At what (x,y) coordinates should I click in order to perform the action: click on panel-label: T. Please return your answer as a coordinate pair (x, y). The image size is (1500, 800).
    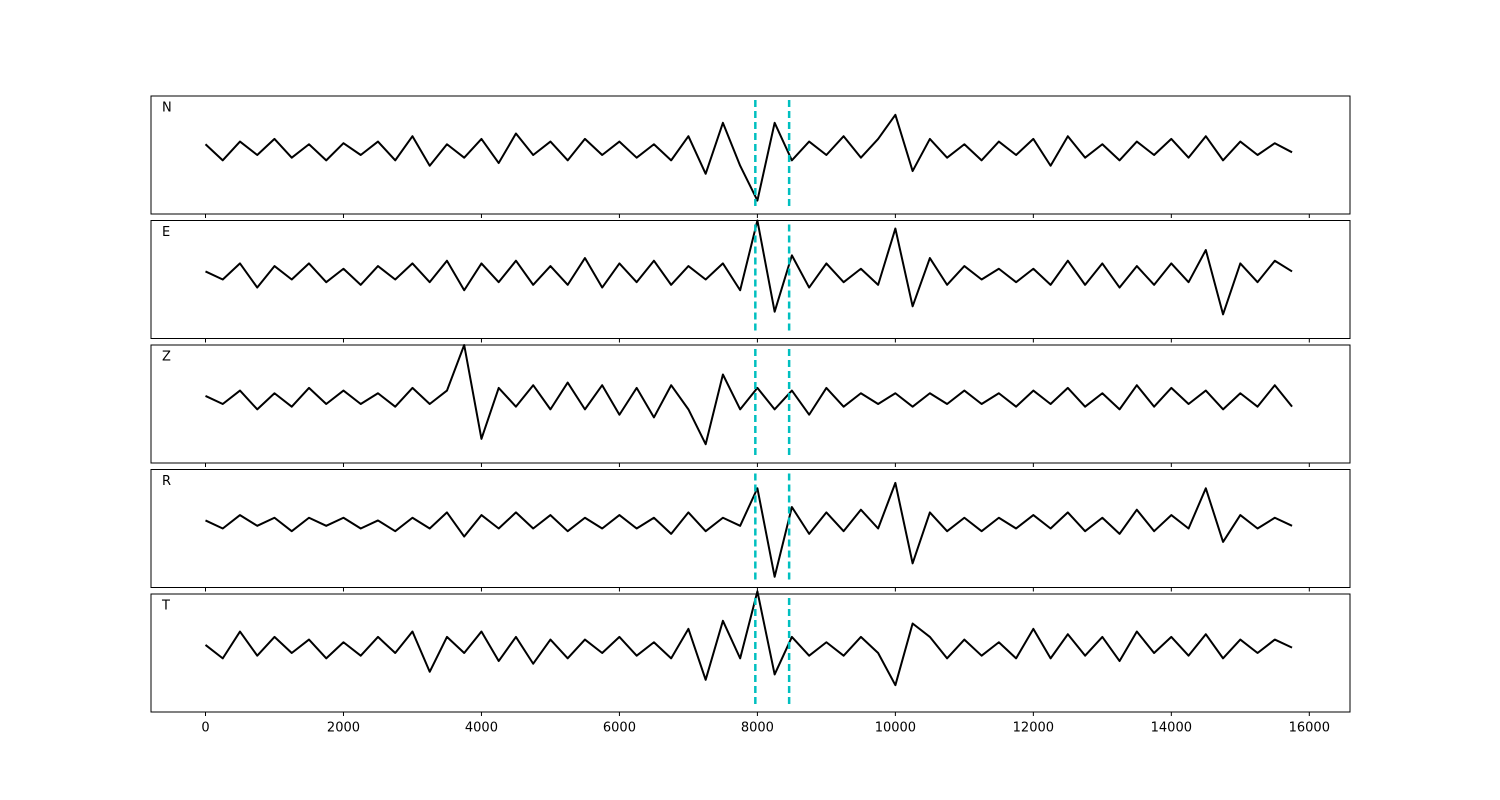
    Looking at the image, I should click on (165, 606).